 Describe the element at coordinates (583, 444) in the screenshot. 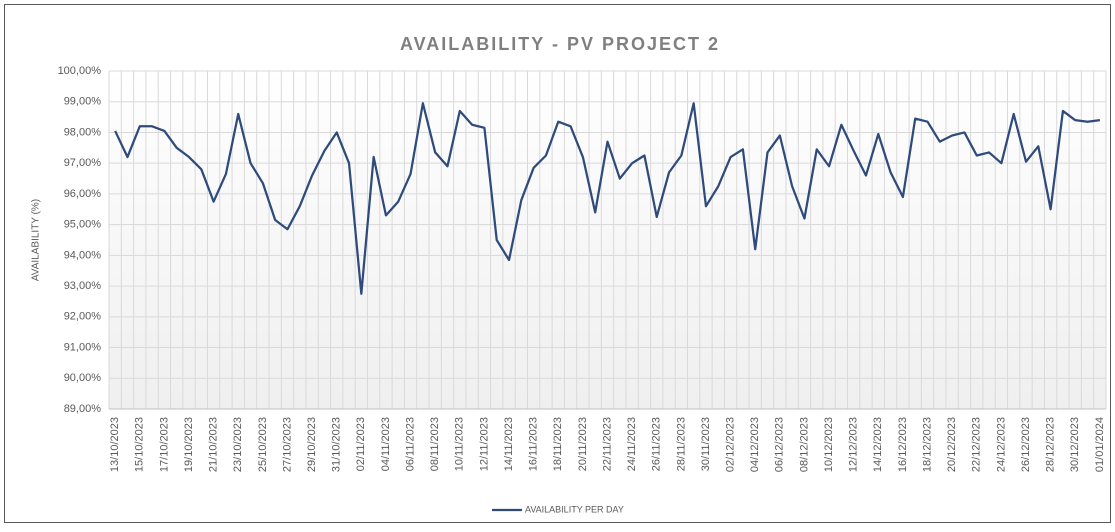

I see `x-tick-label: 20/11/2023` at that location.